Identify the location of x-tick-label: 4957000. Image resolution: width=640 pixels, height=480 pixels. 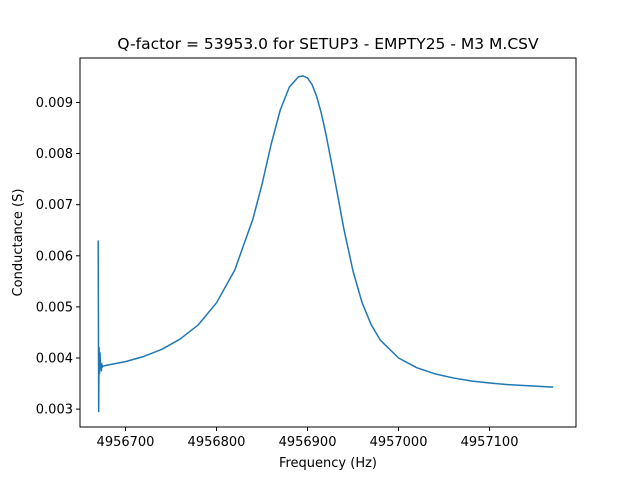
(399, 442).